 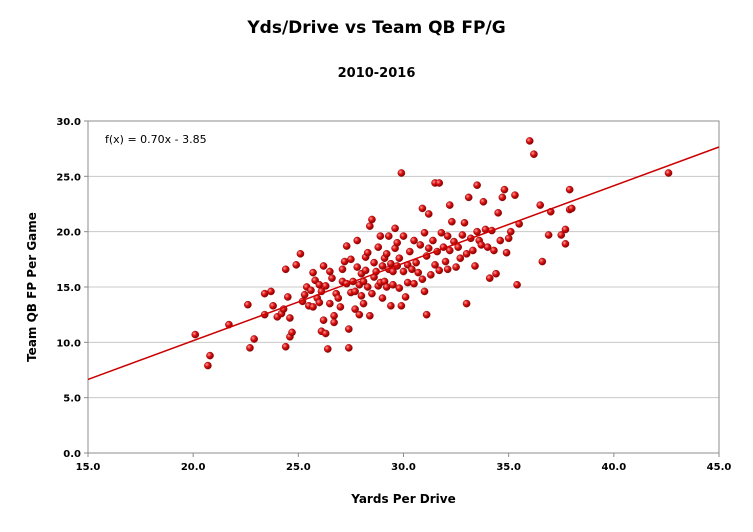 I want to click on y-tick-label: 0.0, so click(x=72, y=454).